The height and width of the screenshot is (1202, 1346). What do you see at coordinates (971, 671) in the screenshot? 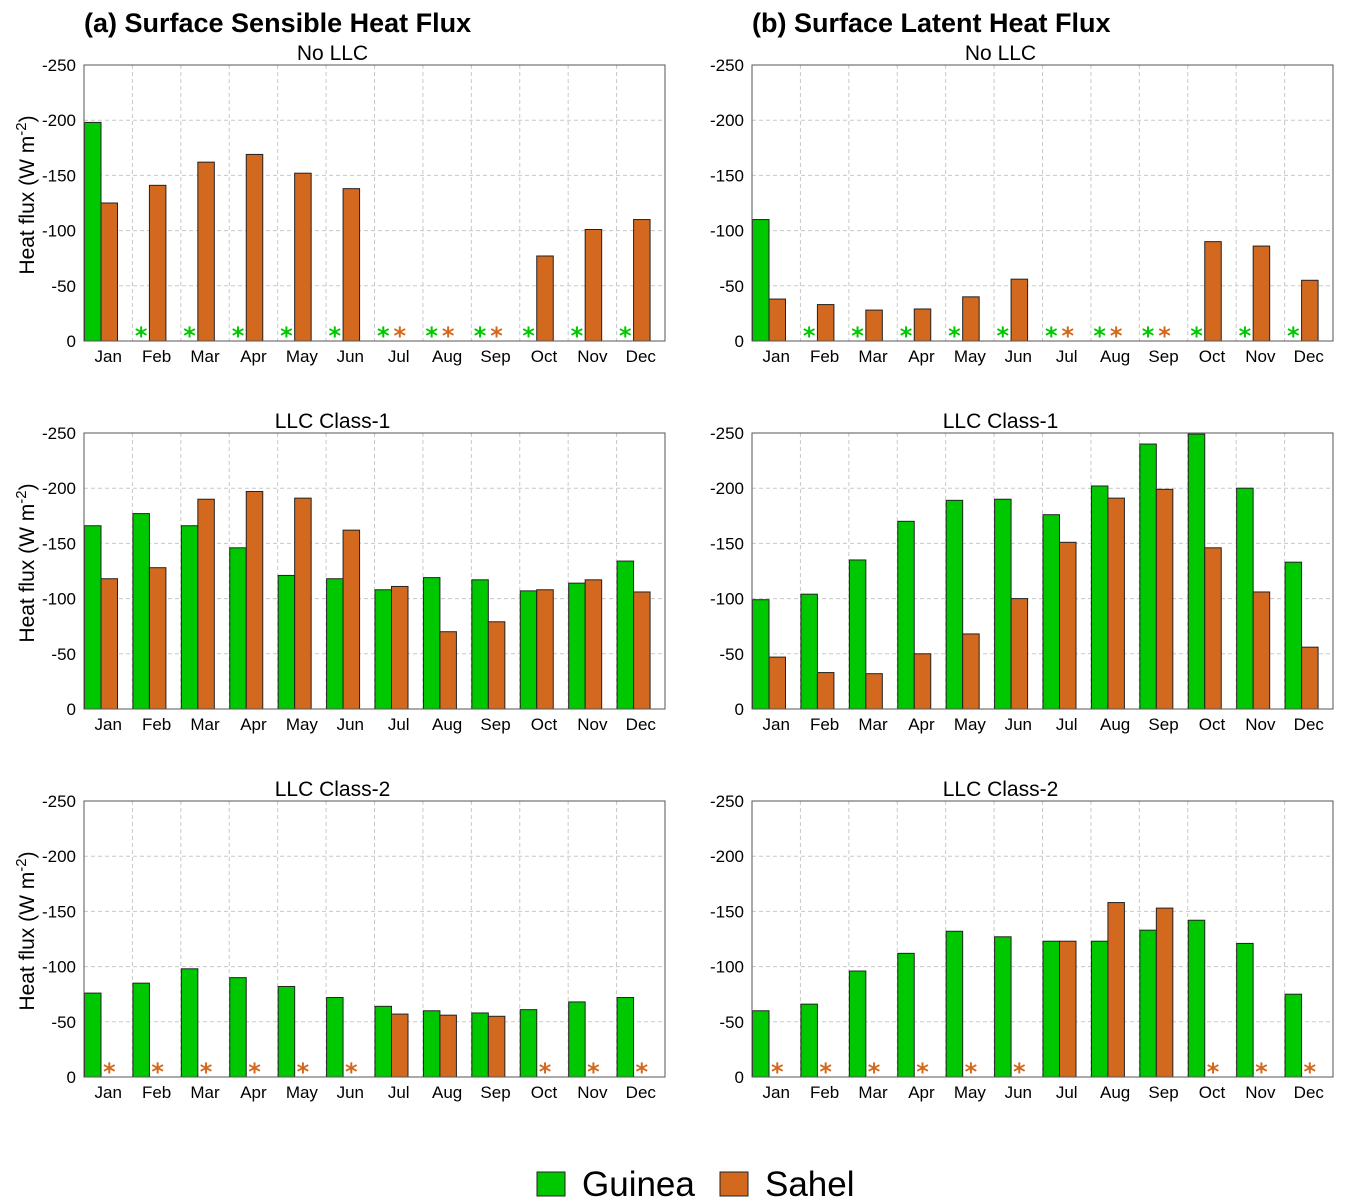
I see `bar-sahel-may` at bounding box center [971, 671].